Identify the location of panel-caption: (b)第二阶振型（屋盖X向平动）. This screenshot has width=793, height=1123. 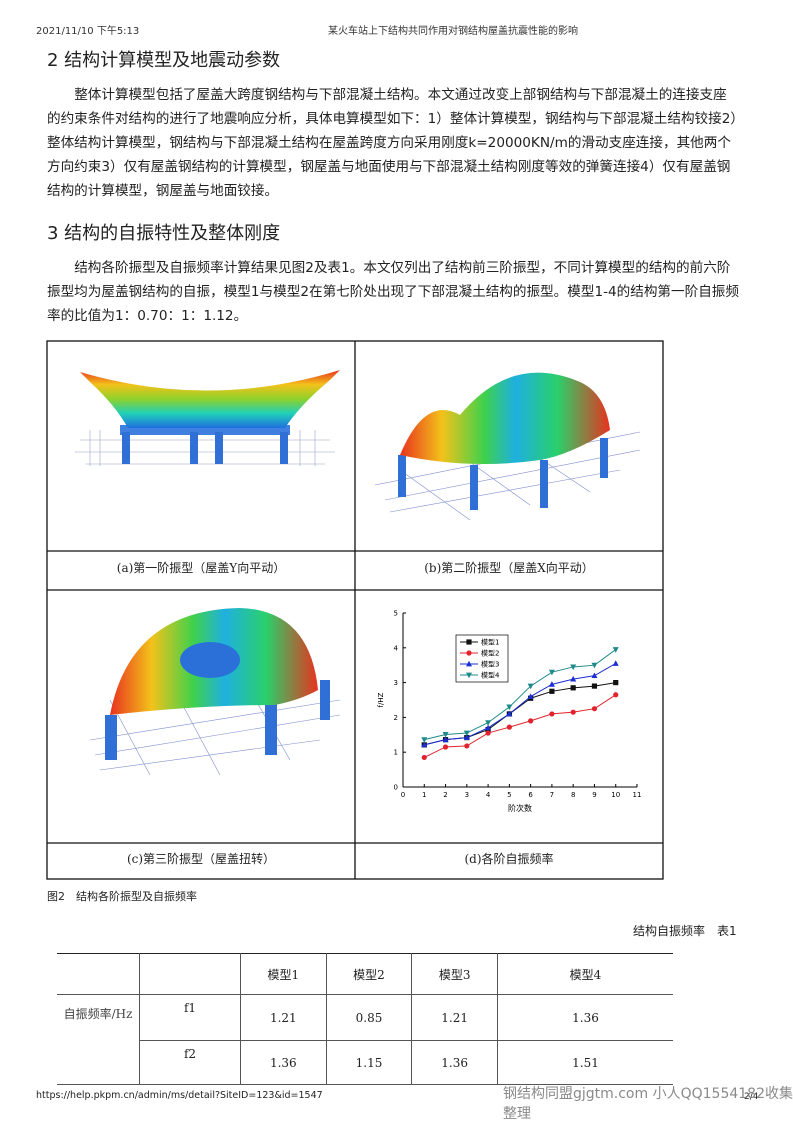
(509, 568).